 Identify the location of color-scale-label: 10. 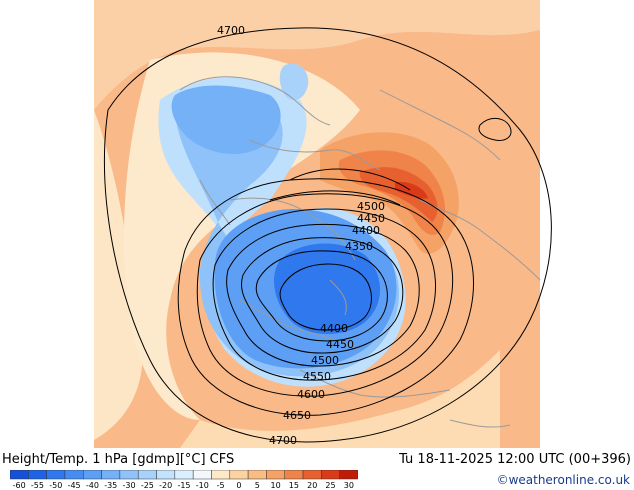
(275, 485).